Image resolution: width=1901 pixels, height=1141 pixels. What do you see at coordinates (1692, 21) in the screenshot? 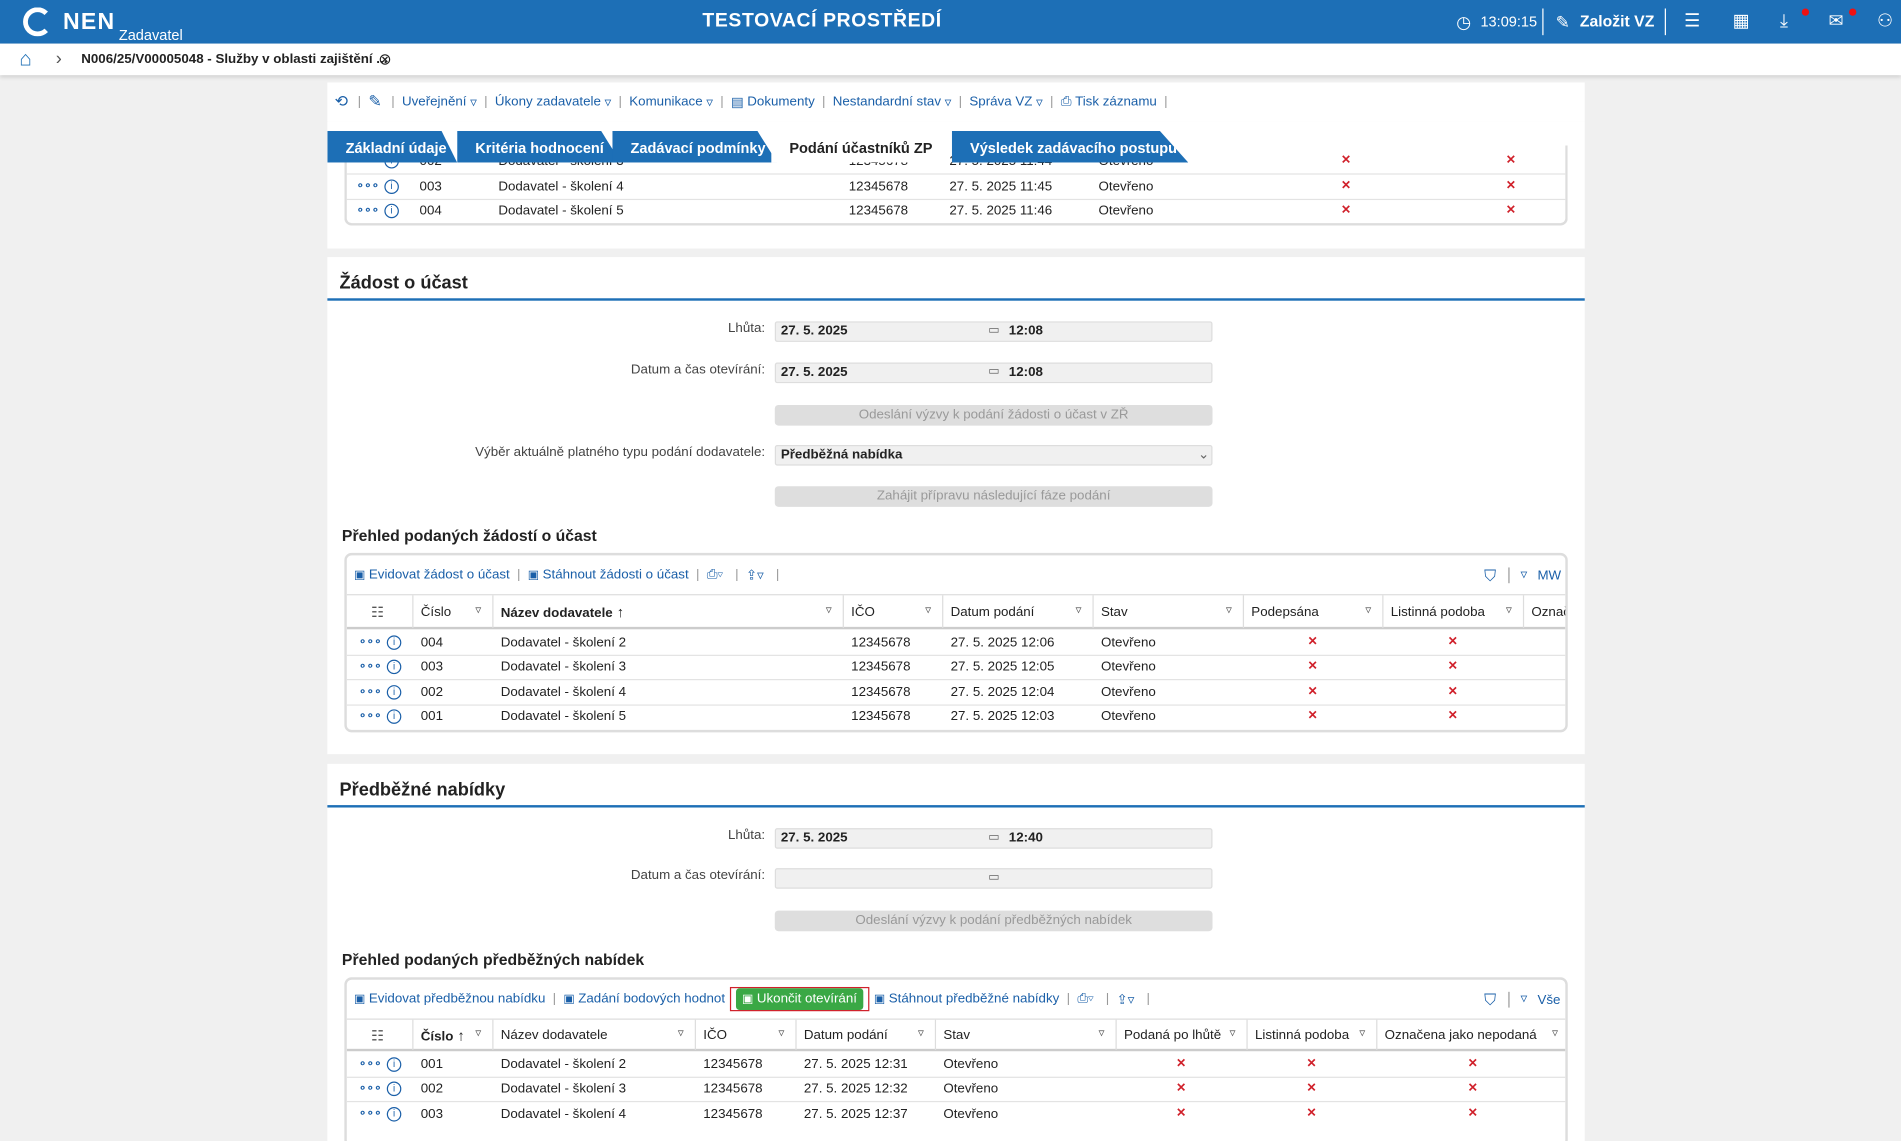
I see `menu-icon: ☰` at bounding box center [1692, 21].